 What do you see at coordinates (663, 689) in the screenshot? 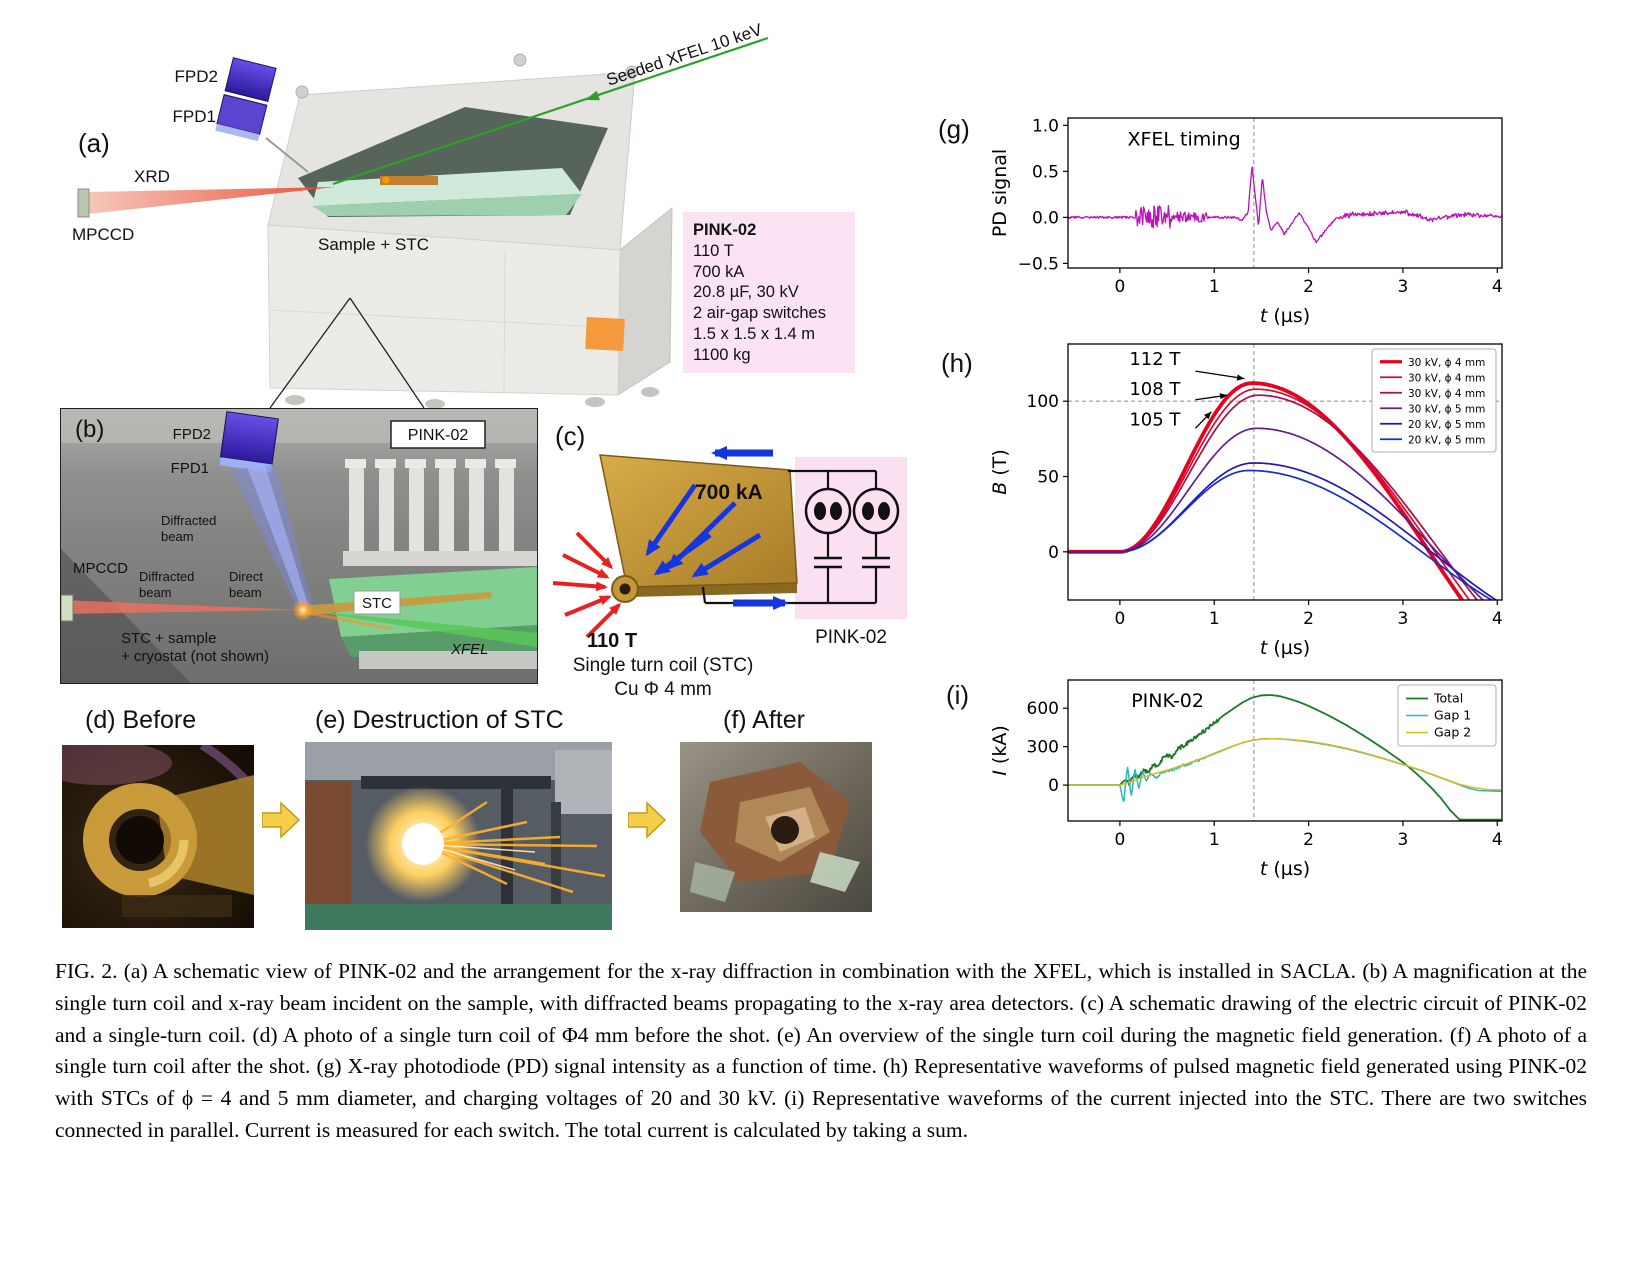
I see `coil-caption-2: Cu Φ 4 mm` at bounding box center [663, 689].